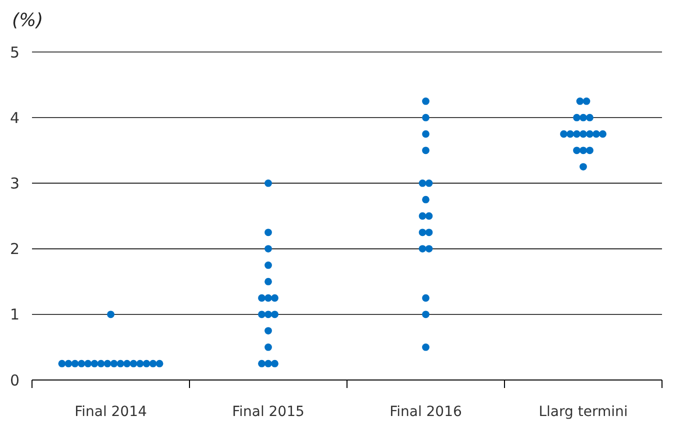  I want to click on y-tick-label: 3, so click(15, 183).